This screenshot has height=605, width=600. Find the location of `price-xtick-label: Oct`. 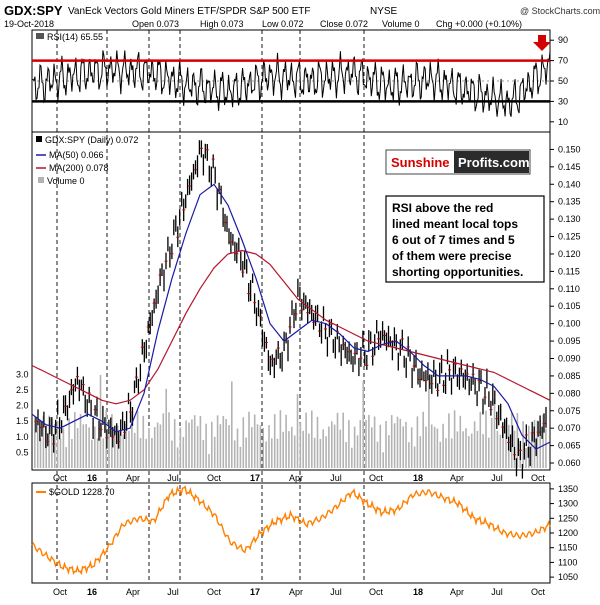

price-xtick-label: Oct is located at coordinates (538, 478).